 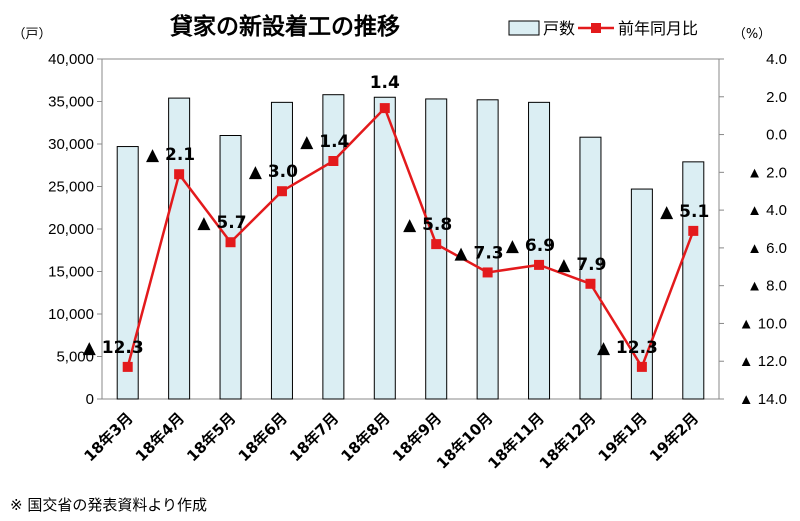 What do you see at coordinates (427, 225) in the screenshot?
I see `data-label: ▲ 5.8` at bounding box center [427, 225].